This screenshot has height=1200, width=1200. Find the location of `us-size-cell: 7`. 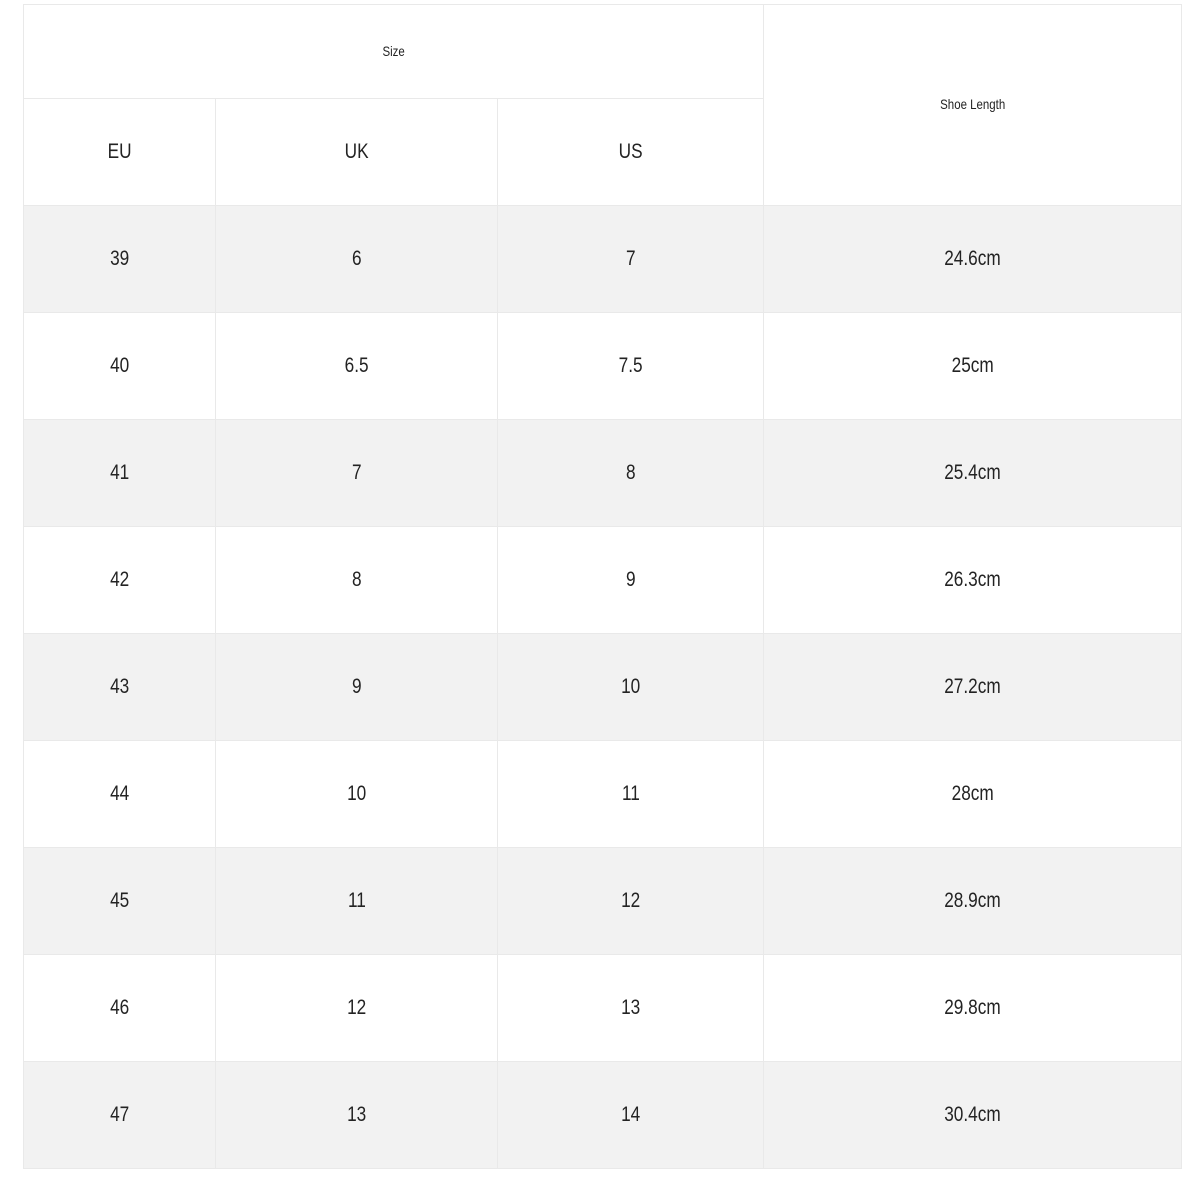

us-size-cell: 7 is located at coordinates (630, 259).